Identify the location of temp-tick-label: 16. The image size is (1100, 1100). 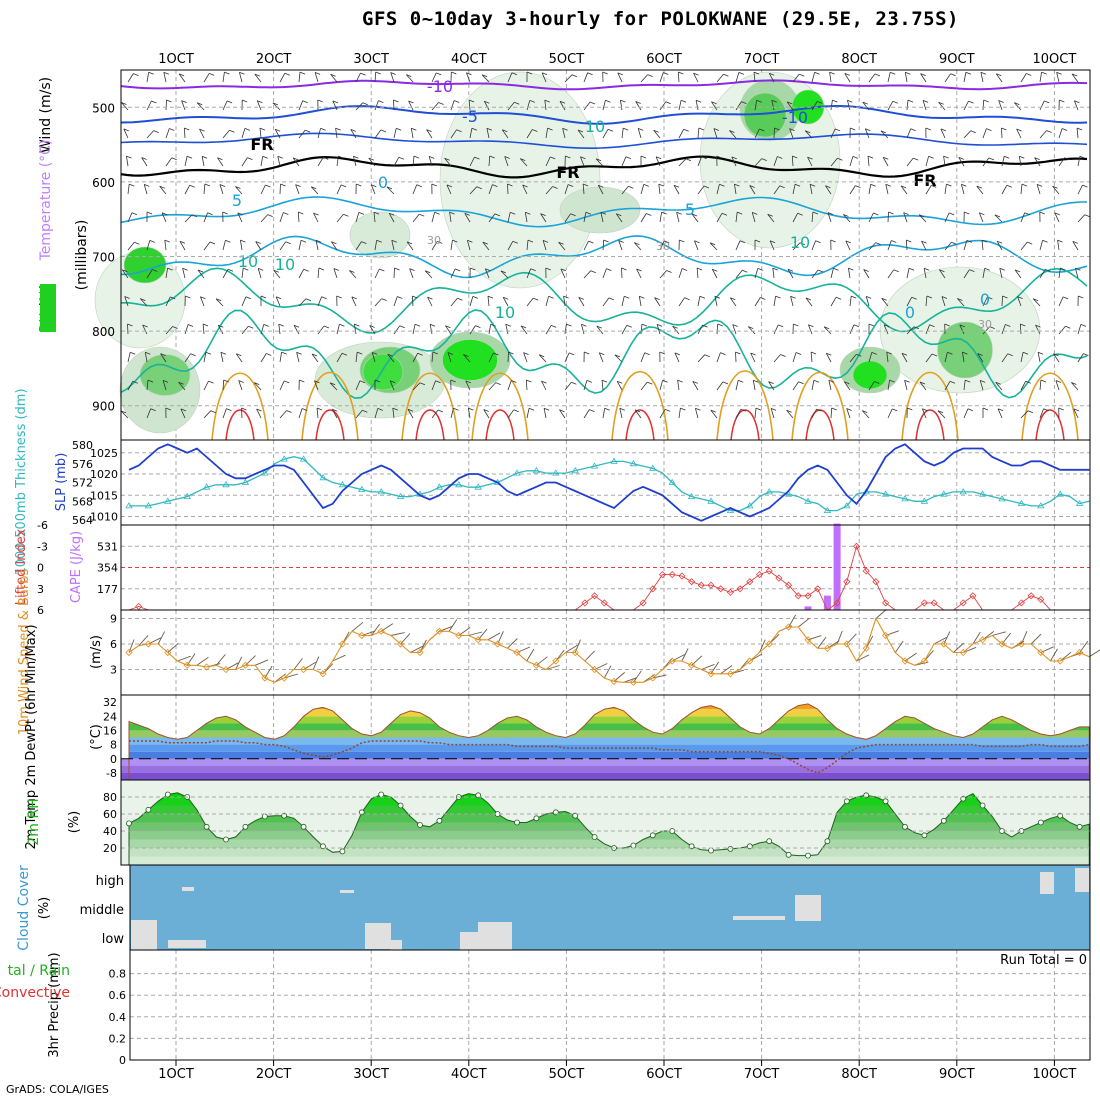
(110, 730).